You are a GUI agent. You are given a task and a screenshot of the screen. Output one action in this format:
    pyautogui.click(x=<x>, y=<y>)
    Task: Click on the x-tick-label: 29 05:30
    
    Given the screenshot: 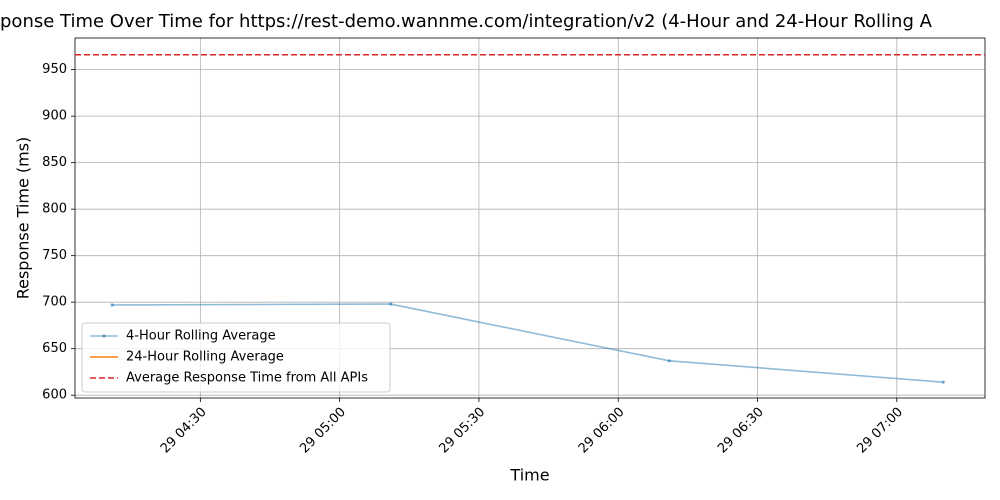 What is the action you would take?
    pyautogui.click(x=463, y=431)
    